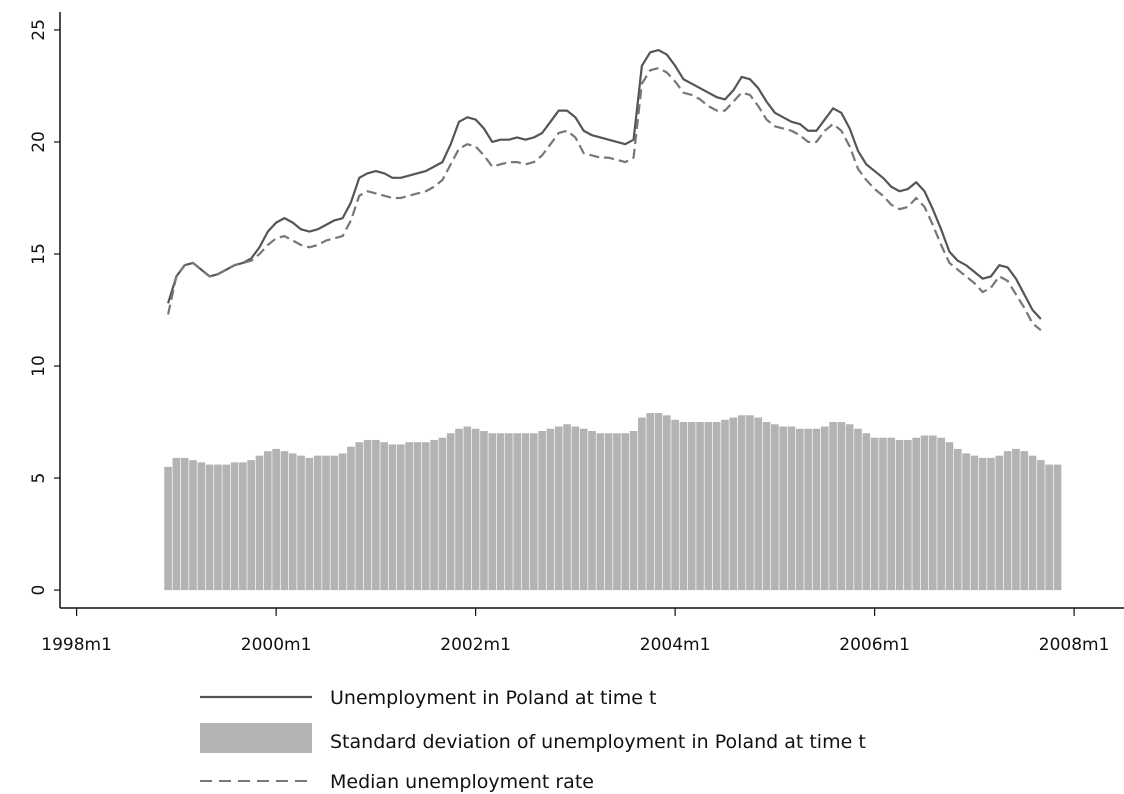 The image size is (1124, 794). I want to click on x-tick-label: 2004m1, so click(675, 645).